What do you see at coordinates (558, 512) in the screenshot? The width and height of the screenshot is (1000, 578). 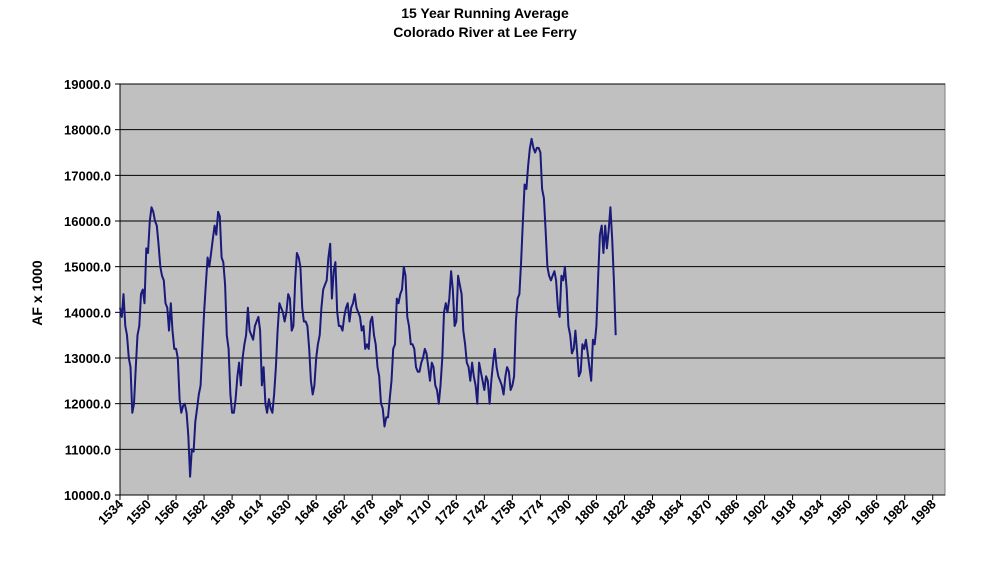 I see `x-tick-label: 1790` at bounding box center [558, 512].